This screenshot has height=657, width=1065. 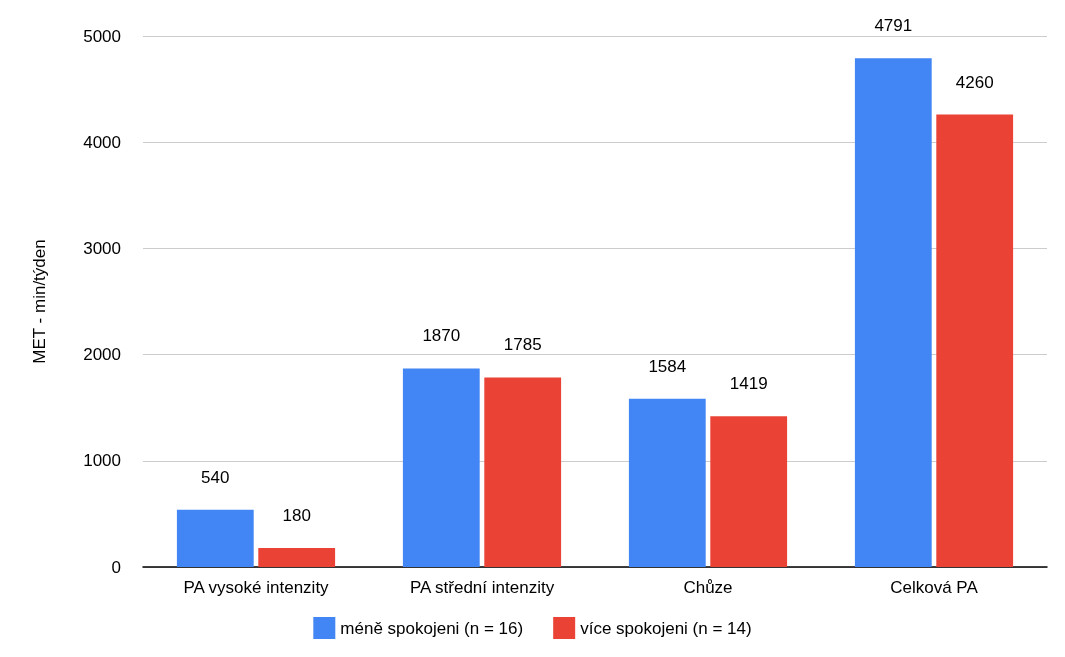 What do you see at coordinates (934, 587) in the screenshot?
I see `x-tick-label: Celková PA` at bounding box center [934, 587].